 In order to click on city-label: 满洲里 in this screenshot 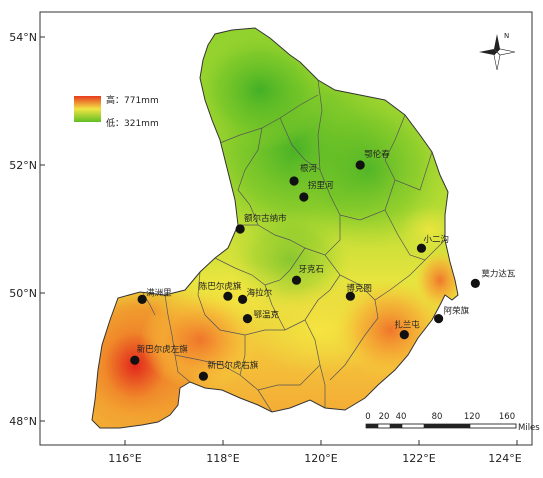, I will do `click(159, 292)`.